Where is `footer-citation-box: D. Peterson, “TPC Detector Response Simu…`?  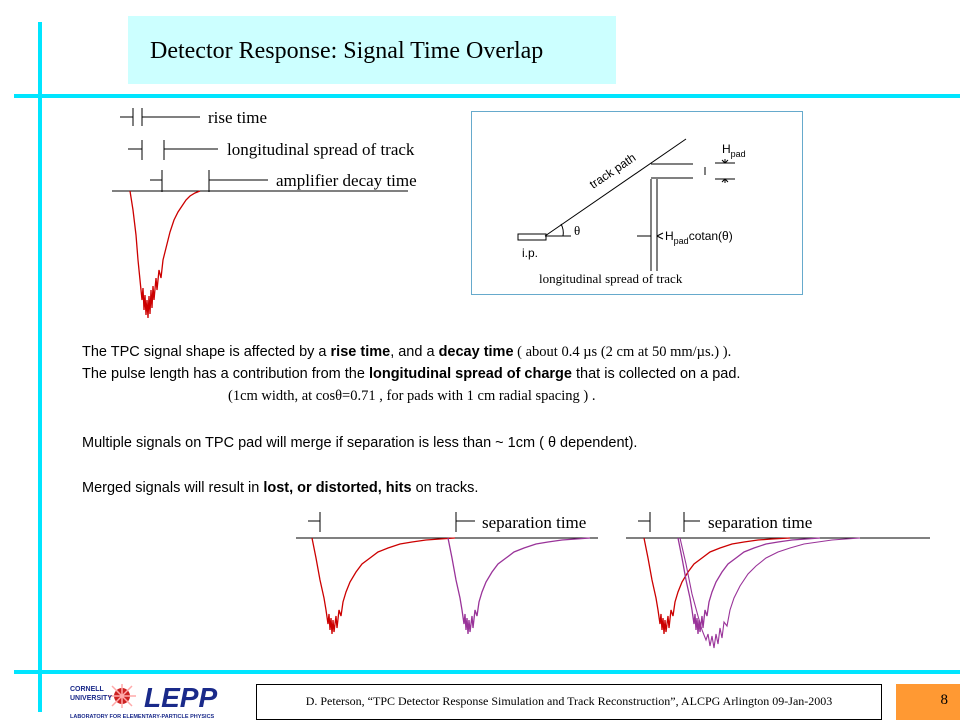 footer-citation-box: D. Peterson, “TPC Detector Response Simu… is located at coordinates (569, 702).